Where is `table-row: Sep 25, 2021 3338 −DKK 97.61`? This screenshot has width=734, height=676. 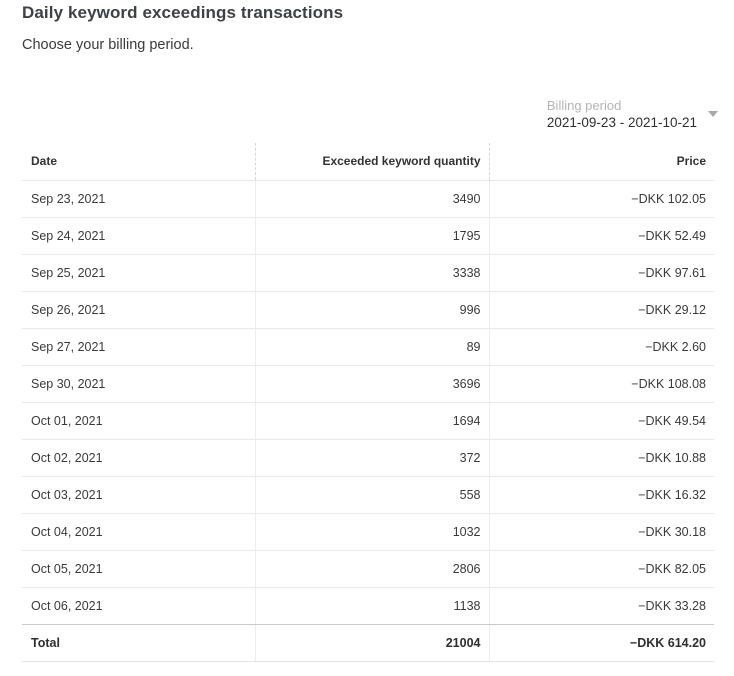
table-row: Sep 25, 2021 3338 −DKK 97.61 is located at coordinates (368, 273).